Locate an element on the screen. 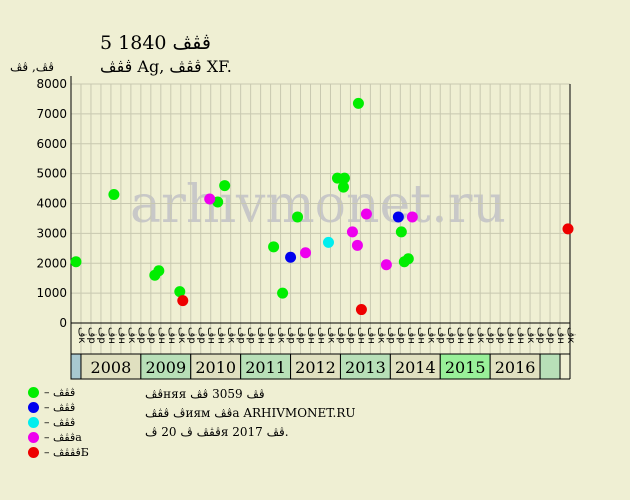 Image resolution: width=630 pixels, height=500 pixels. y-tick-label: 8000 is located at coordinates (51, 84).